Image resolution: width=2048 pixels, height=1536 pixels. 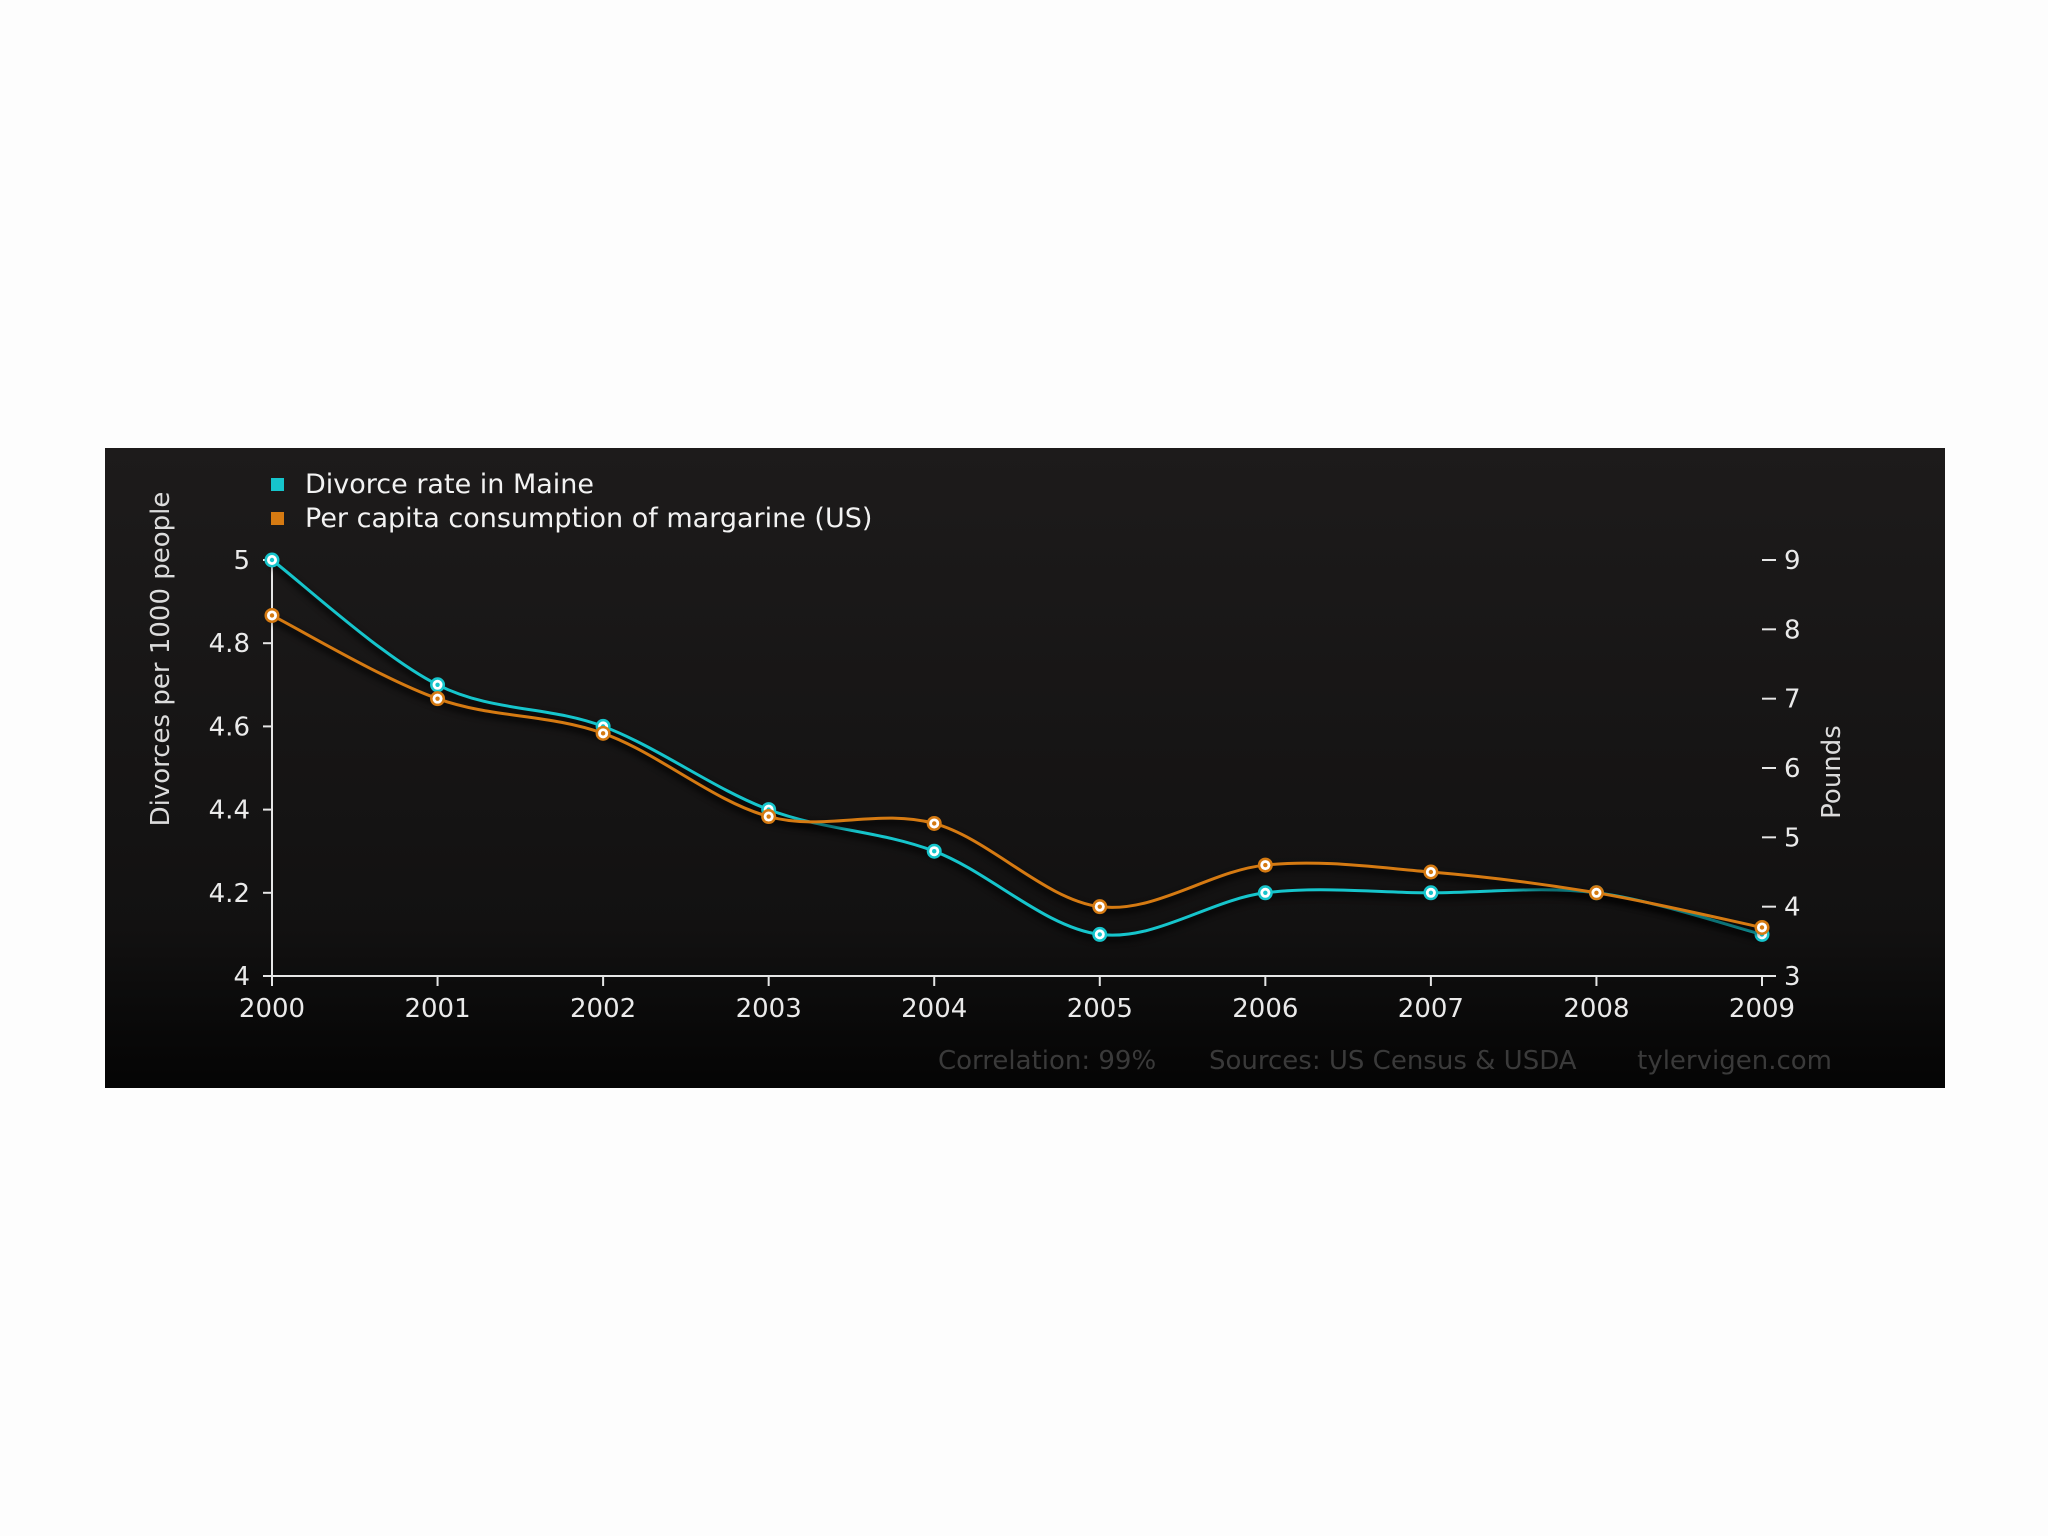 I want to click on legend-label-2: Per capita consumption of margarine (US), so click(x=588, y=518).